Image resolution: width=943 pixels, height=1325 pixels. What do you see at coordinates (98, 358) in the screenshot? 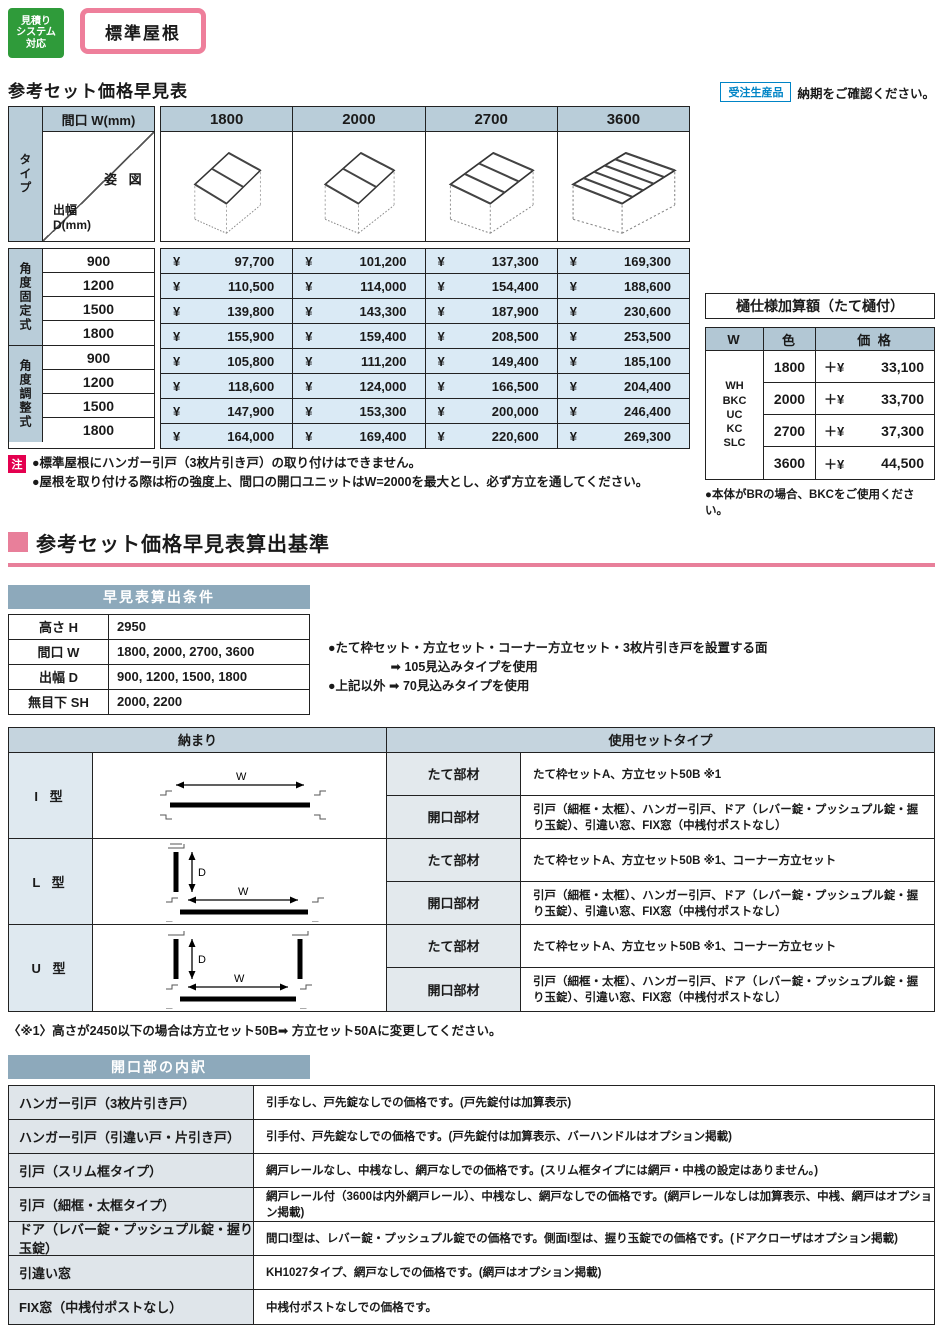
I see `depth-cell: 900` at bounding box center [98, 358].